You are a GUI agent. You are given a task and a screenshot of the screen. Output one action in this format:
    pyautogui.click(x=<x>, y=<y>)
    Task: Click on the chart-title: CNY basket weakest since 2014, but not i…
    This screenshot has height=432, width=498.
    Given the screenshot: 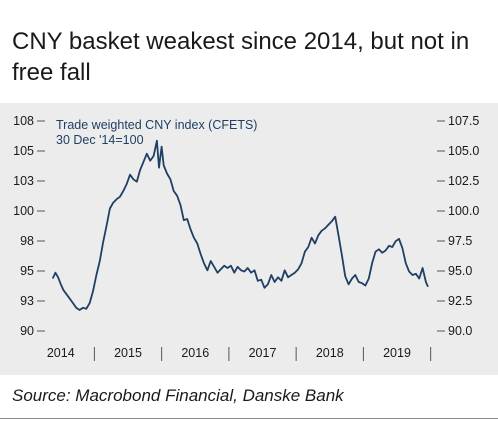 What is the action you would take?
    pyautogui.click(x=241, y=57)
    